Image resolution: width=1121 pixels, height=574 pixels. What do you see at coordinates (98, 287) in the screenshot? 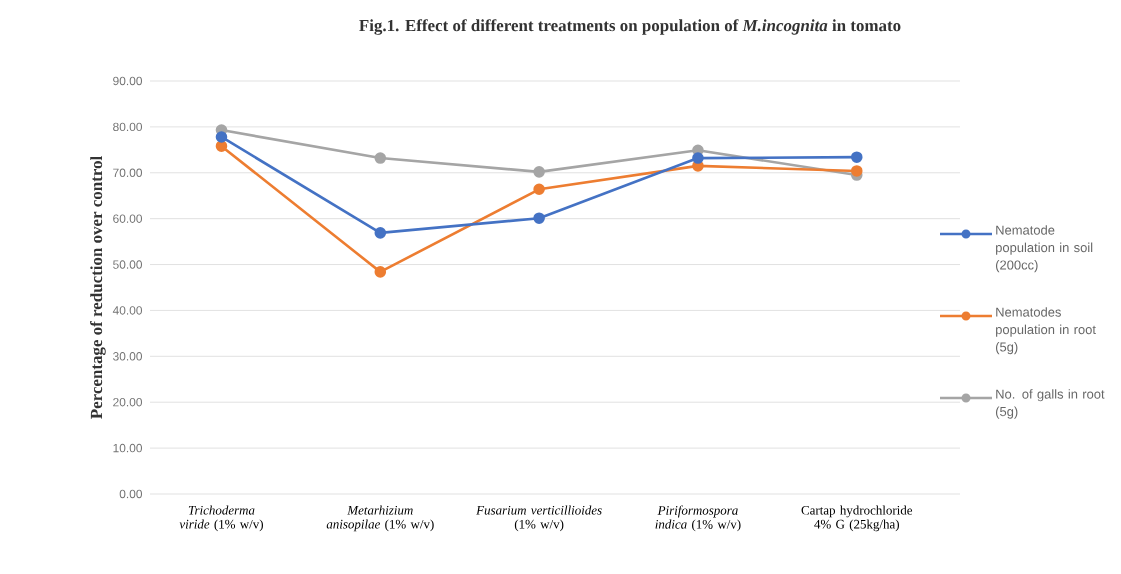
I see `y-axis-title: Percentage of reduction over control` at bounding box center [98, 287].